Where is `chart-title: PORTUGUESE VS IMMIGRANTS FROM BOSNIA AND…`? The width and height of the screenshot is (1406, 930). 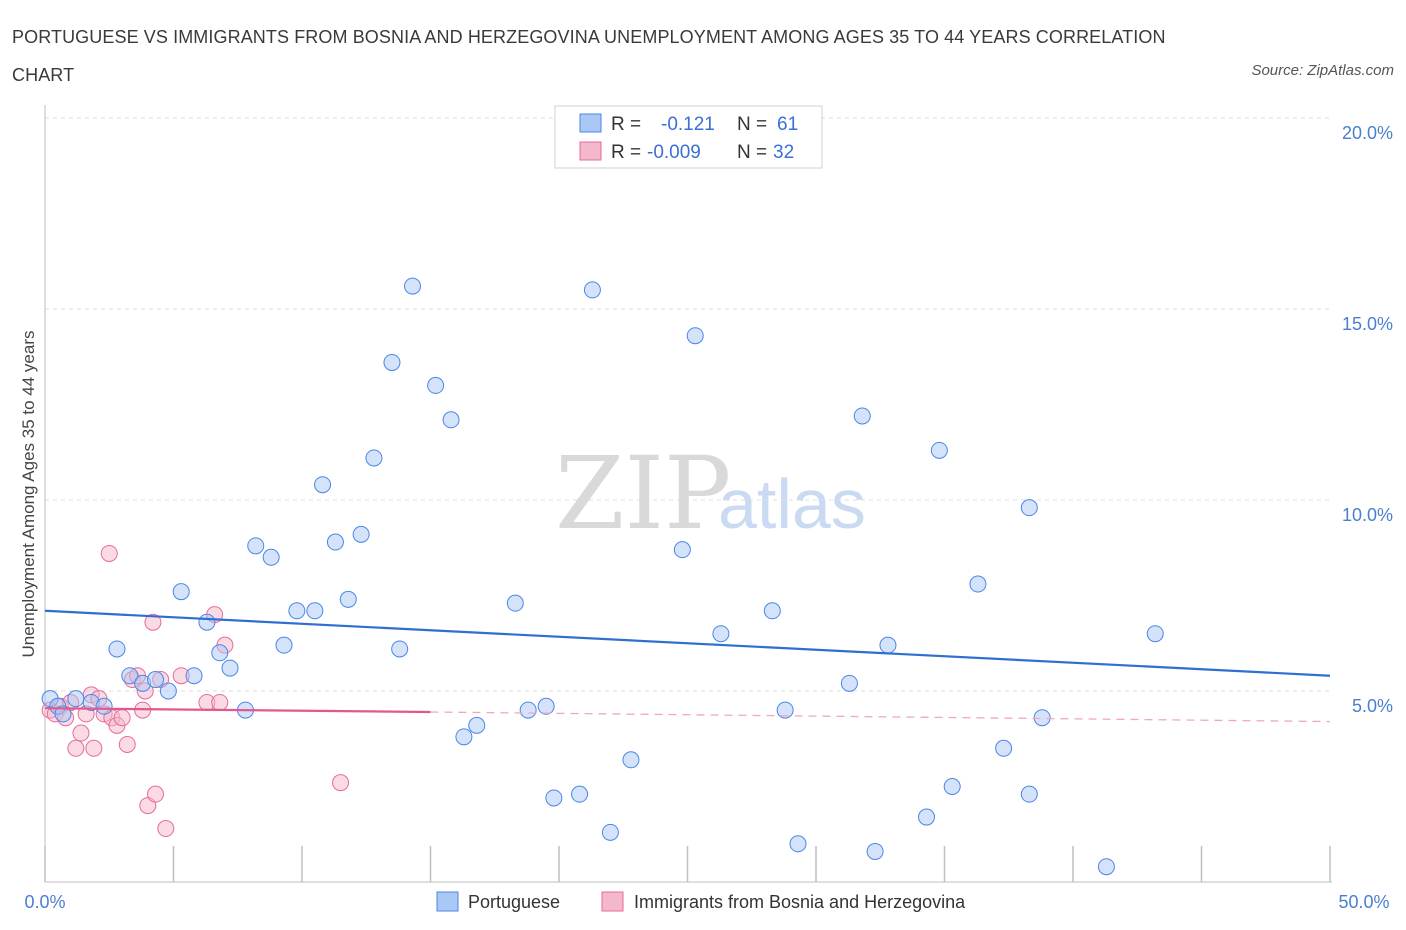 chart-title: PORTUGUESE VS IMMIGRANTS FROM BOSNIA AND… is located at coordinates (589, 56).